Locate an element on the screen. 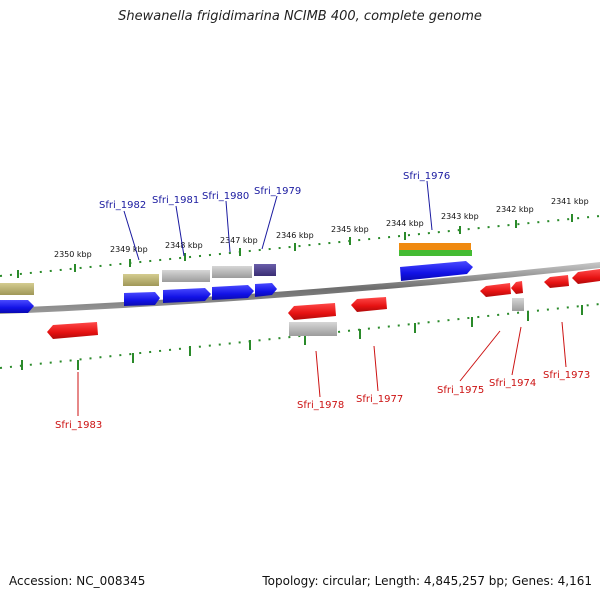 The width and height of the screenshot is (600, 600). kbp-label: 2348 kbp is located at coordinates (184, 245).